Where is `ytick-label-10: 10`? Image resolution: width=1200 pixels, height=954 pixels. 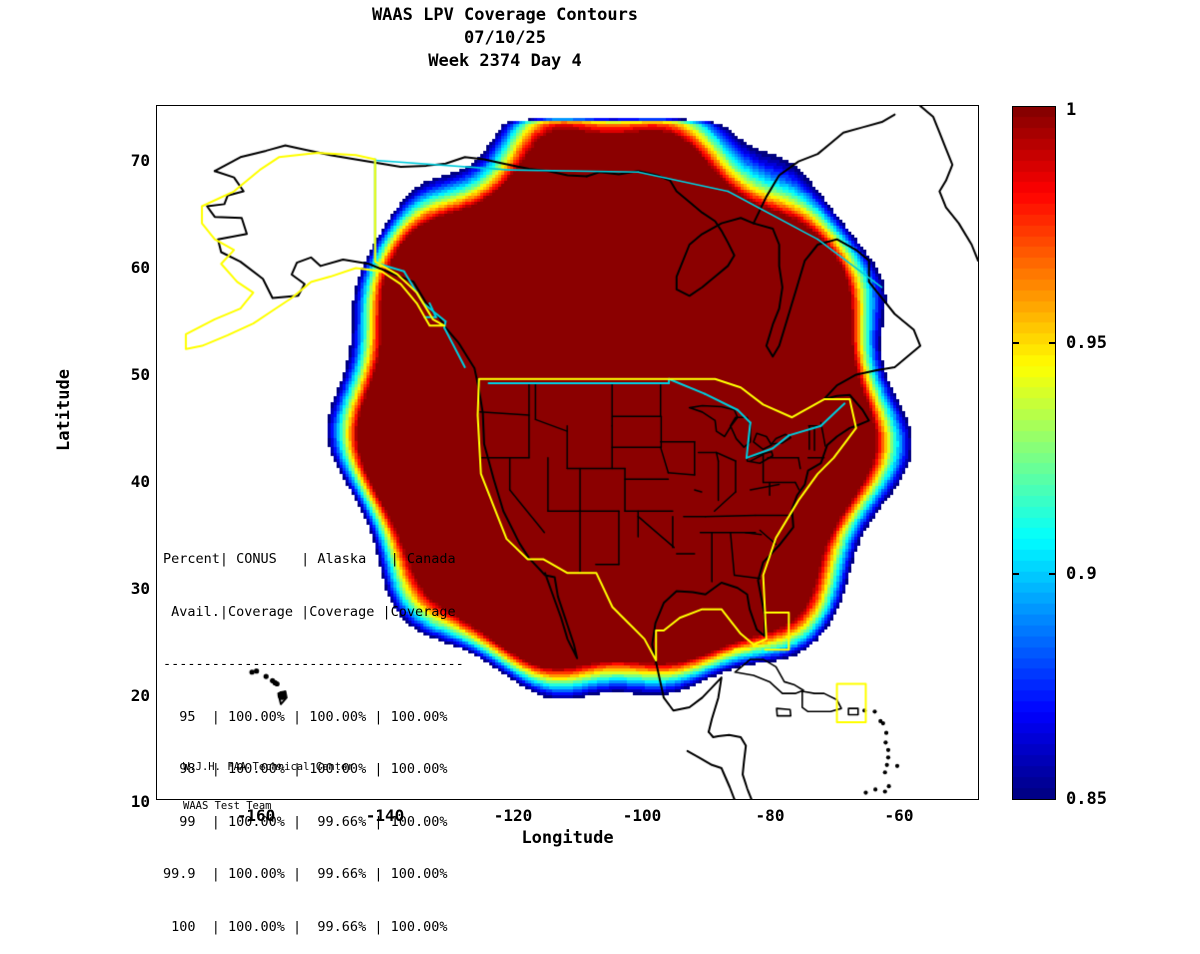
ytick-label-10: 10 is located at coordinates (140, 801).